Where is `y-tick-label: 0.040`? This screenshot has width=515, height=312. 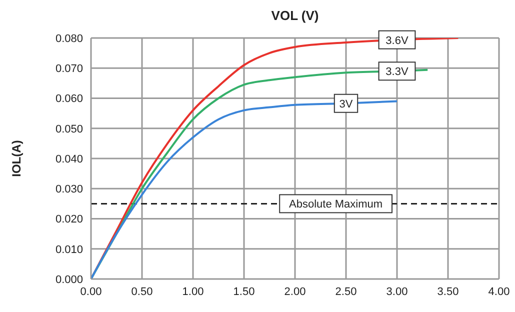
y-tick-label: 0.040 is located at coordinates (69, 159).